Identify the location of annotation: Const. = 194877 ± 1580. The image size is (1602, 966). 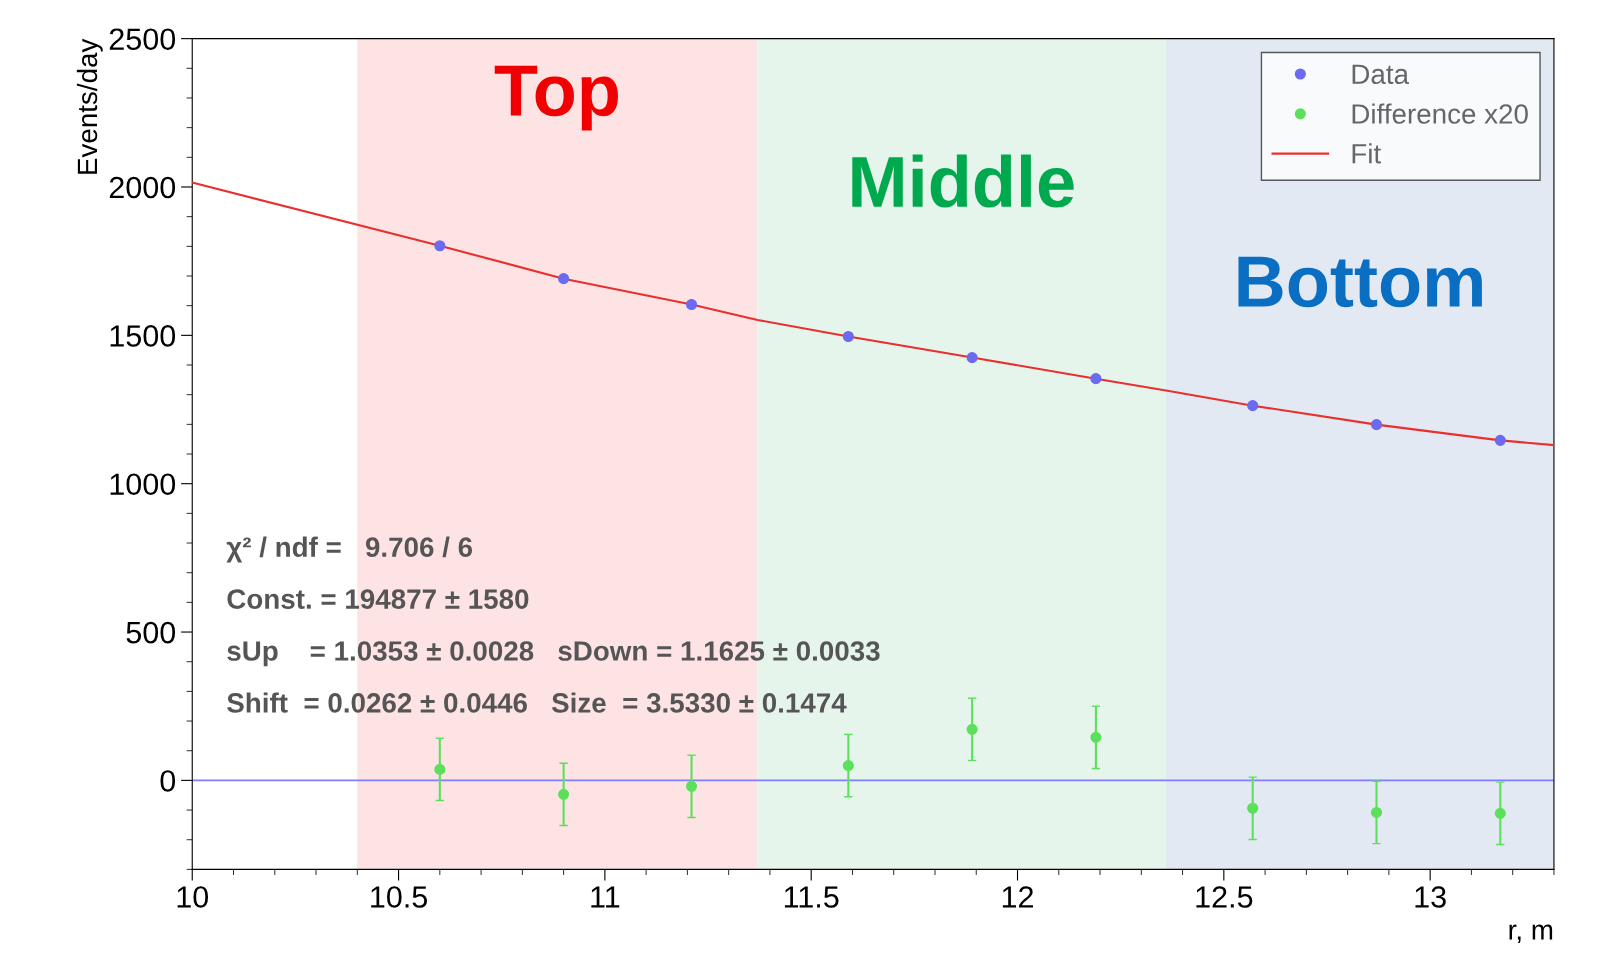
(378, 599).